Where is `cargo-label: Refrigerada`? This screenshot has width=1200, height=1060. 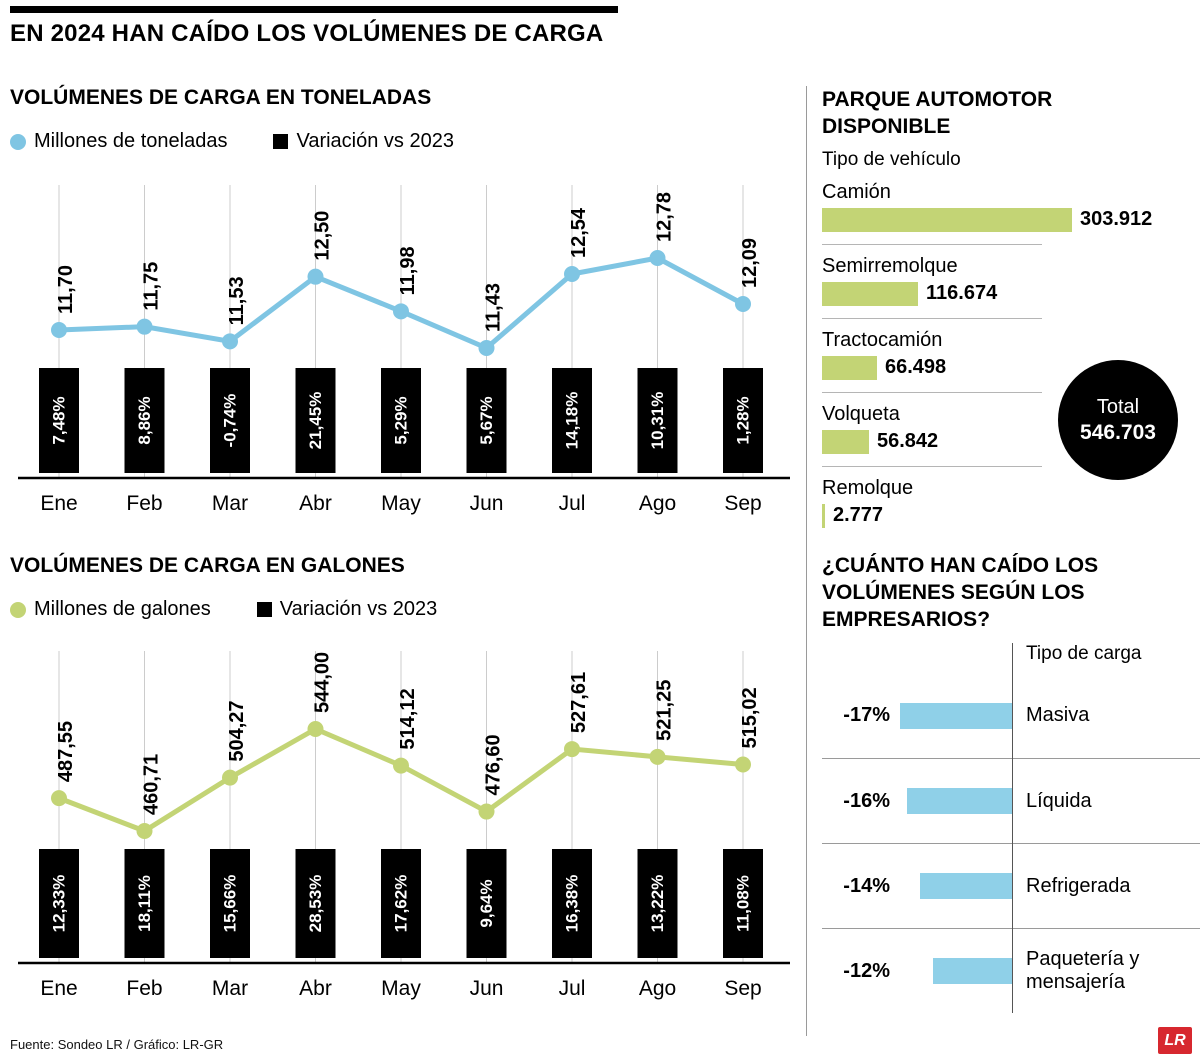 cargo-label: Refrigerada is located at coordinates (1078, 885).